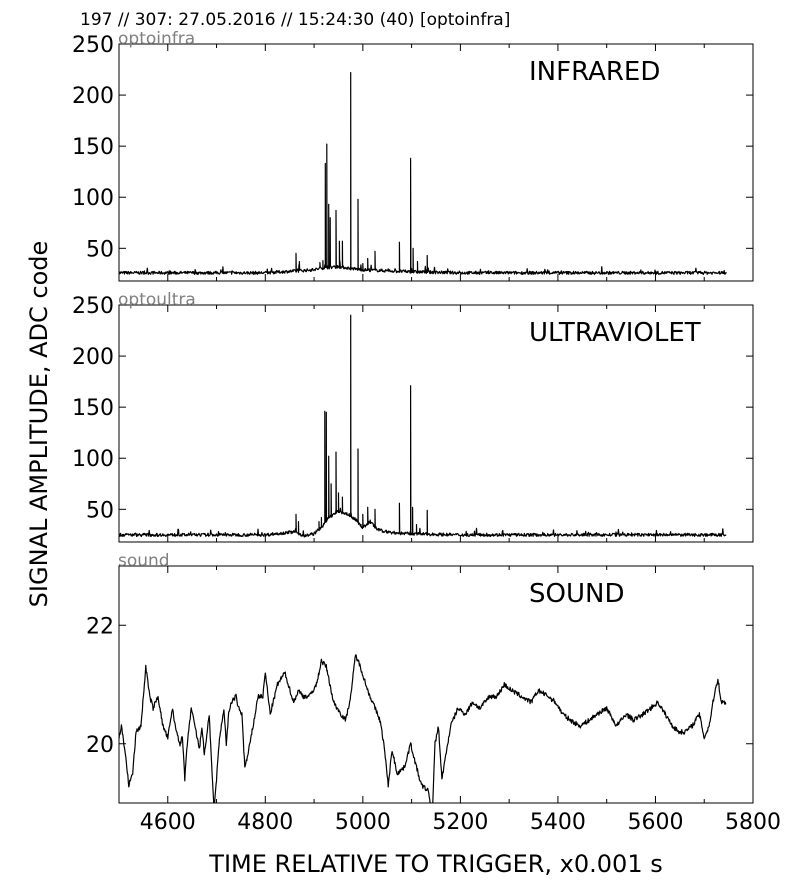  What do you see at coordinates (655, 822) in the screenshot?
I see `x-tick-label: 5600` at bounding box center [655, 822].